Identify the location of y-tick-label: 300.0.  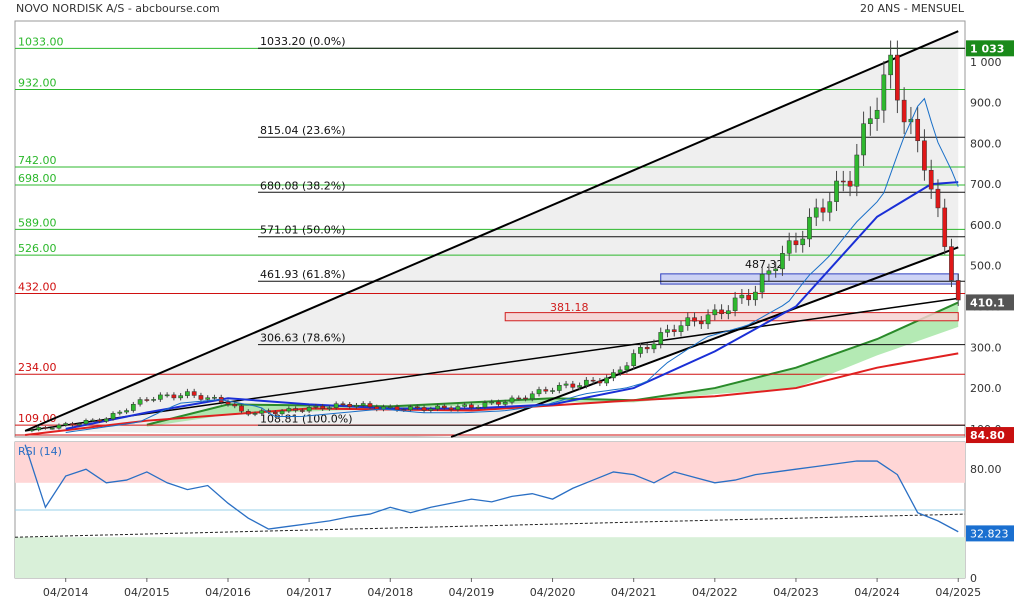
(986, 347).